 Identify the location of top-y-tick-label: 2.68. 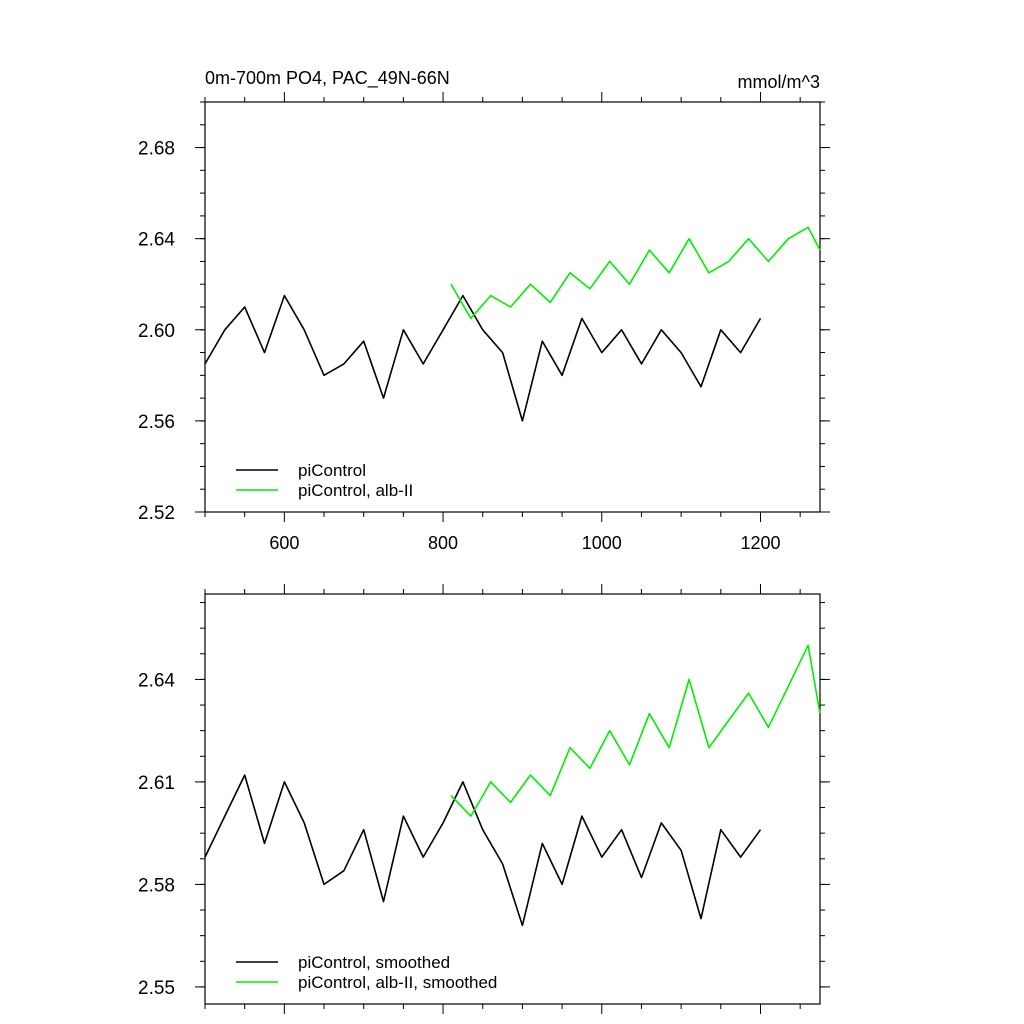
(156, 149).